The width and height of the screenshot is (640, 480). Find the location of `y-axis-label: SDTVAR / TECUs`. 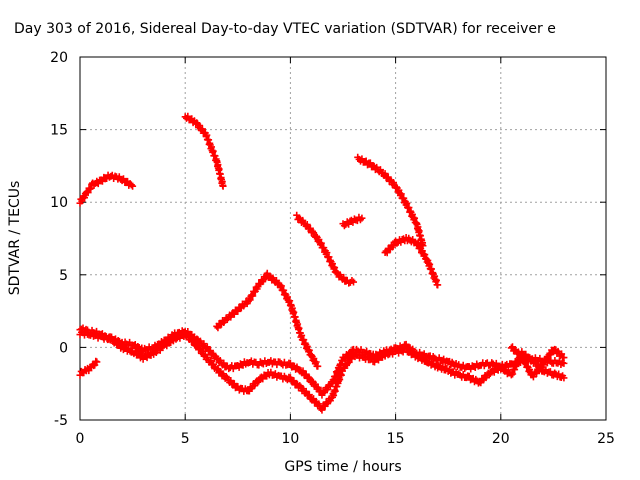

y-axis-label: SDTVAR / TECUs is located at coordinates (15, 238).